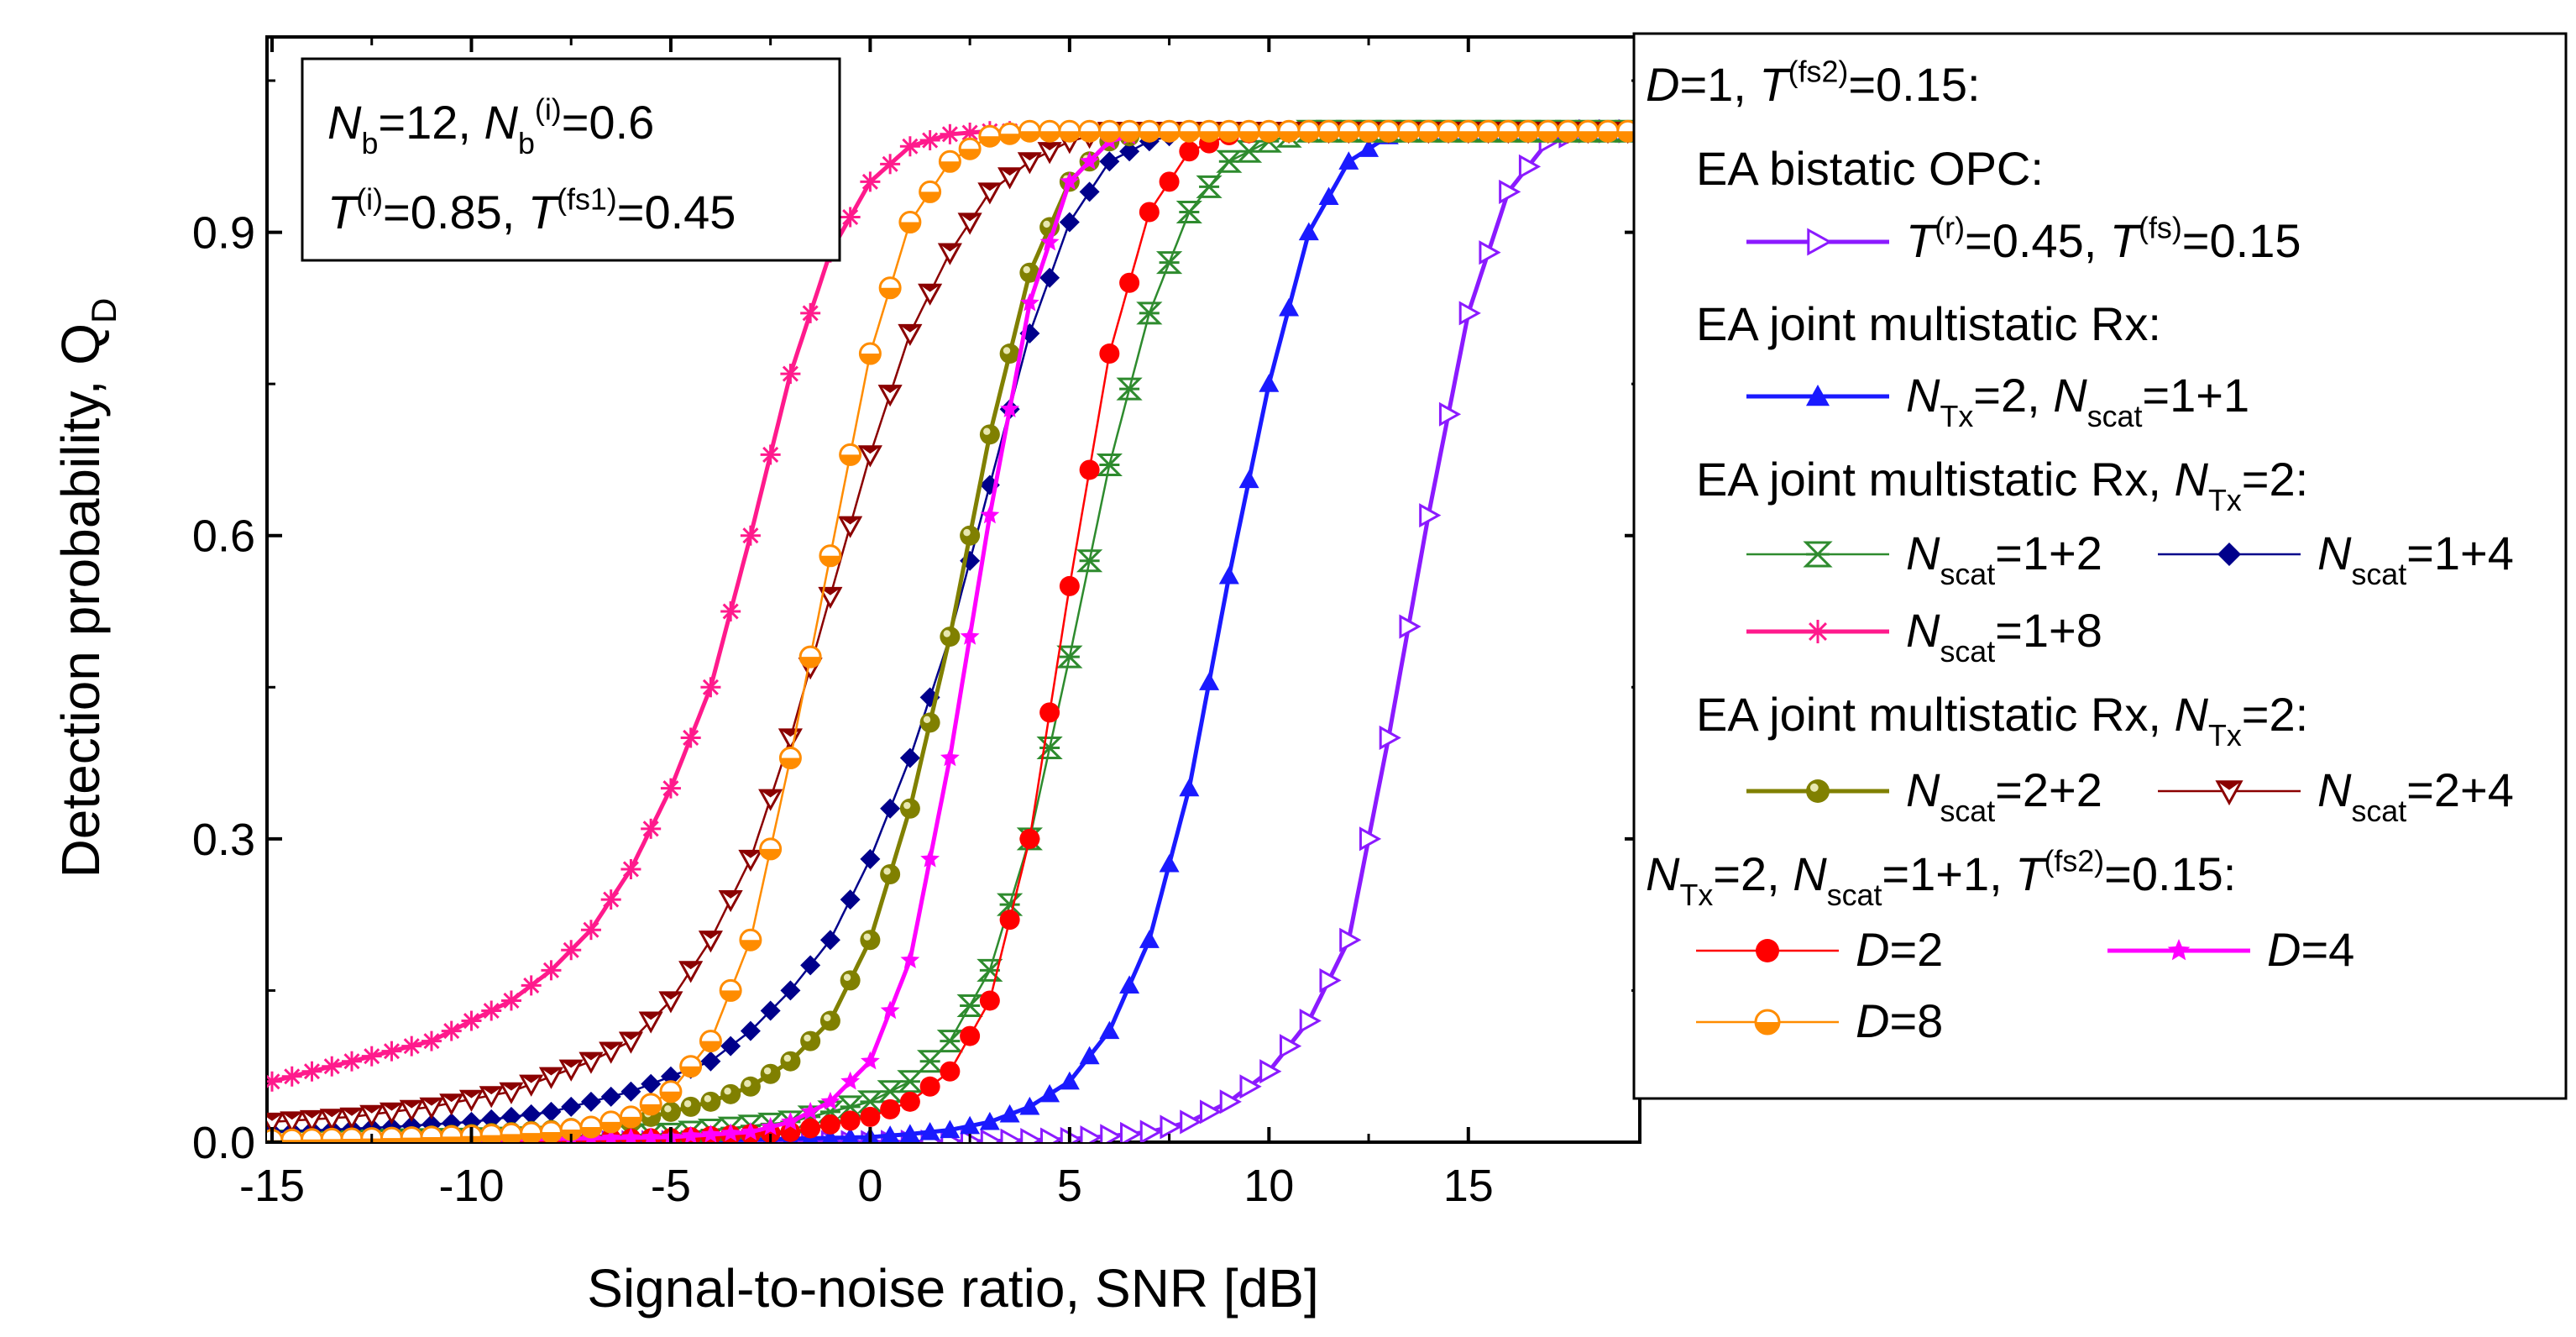  I want to click on y-tick-label: 0.6, so click(223, 536).